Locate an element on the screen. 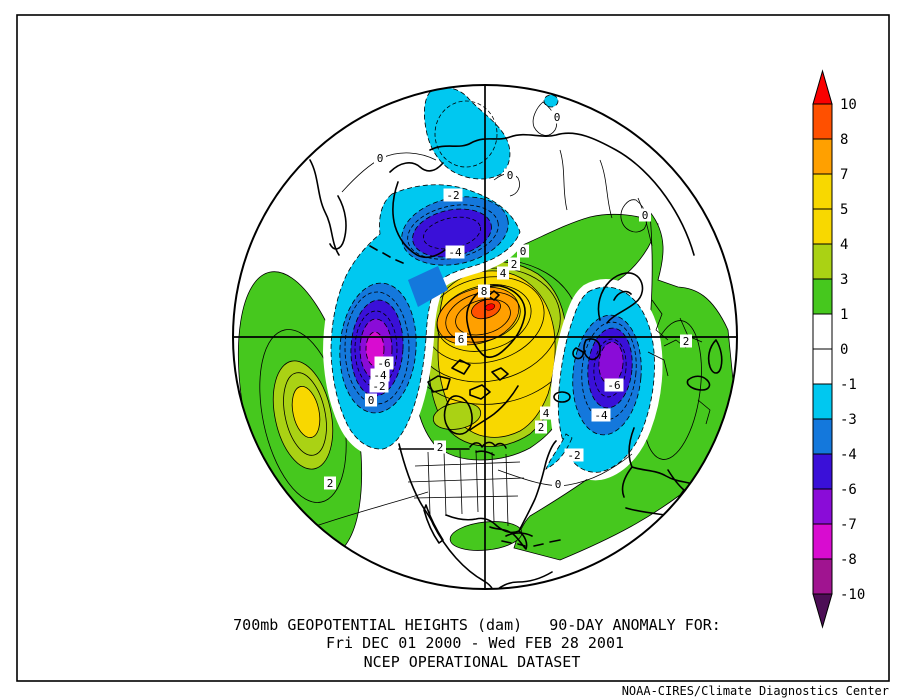  credit-text: NOAA-CIRES/Climate Diagnostics Center is located at coordinates (755, 691).